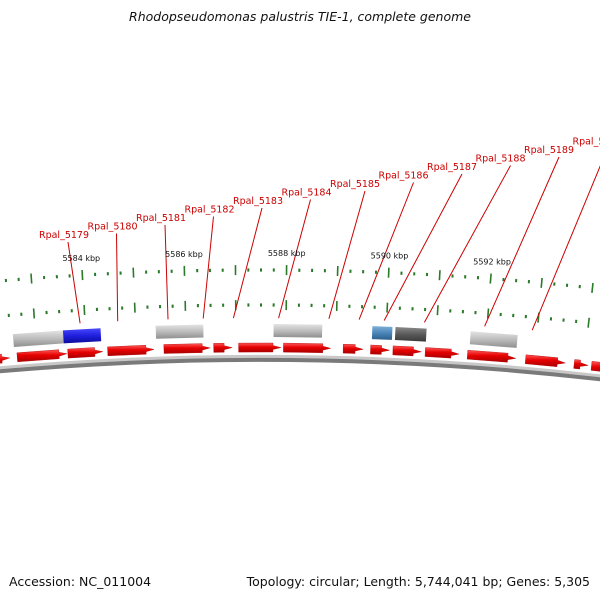  Describe the element at coordinates (81, 258) in the screenshot. I see `position-label: 5584 kbp` at that location.